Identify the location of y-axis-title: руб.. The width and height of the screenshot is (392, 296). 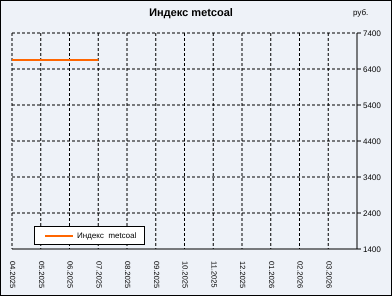
(360, 12).